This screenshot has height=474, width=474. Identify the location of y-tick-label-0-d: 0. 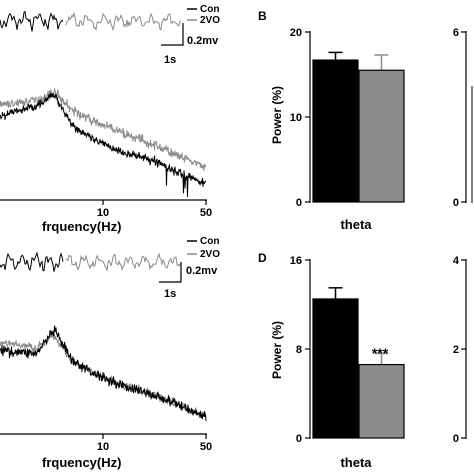
(299, 439).